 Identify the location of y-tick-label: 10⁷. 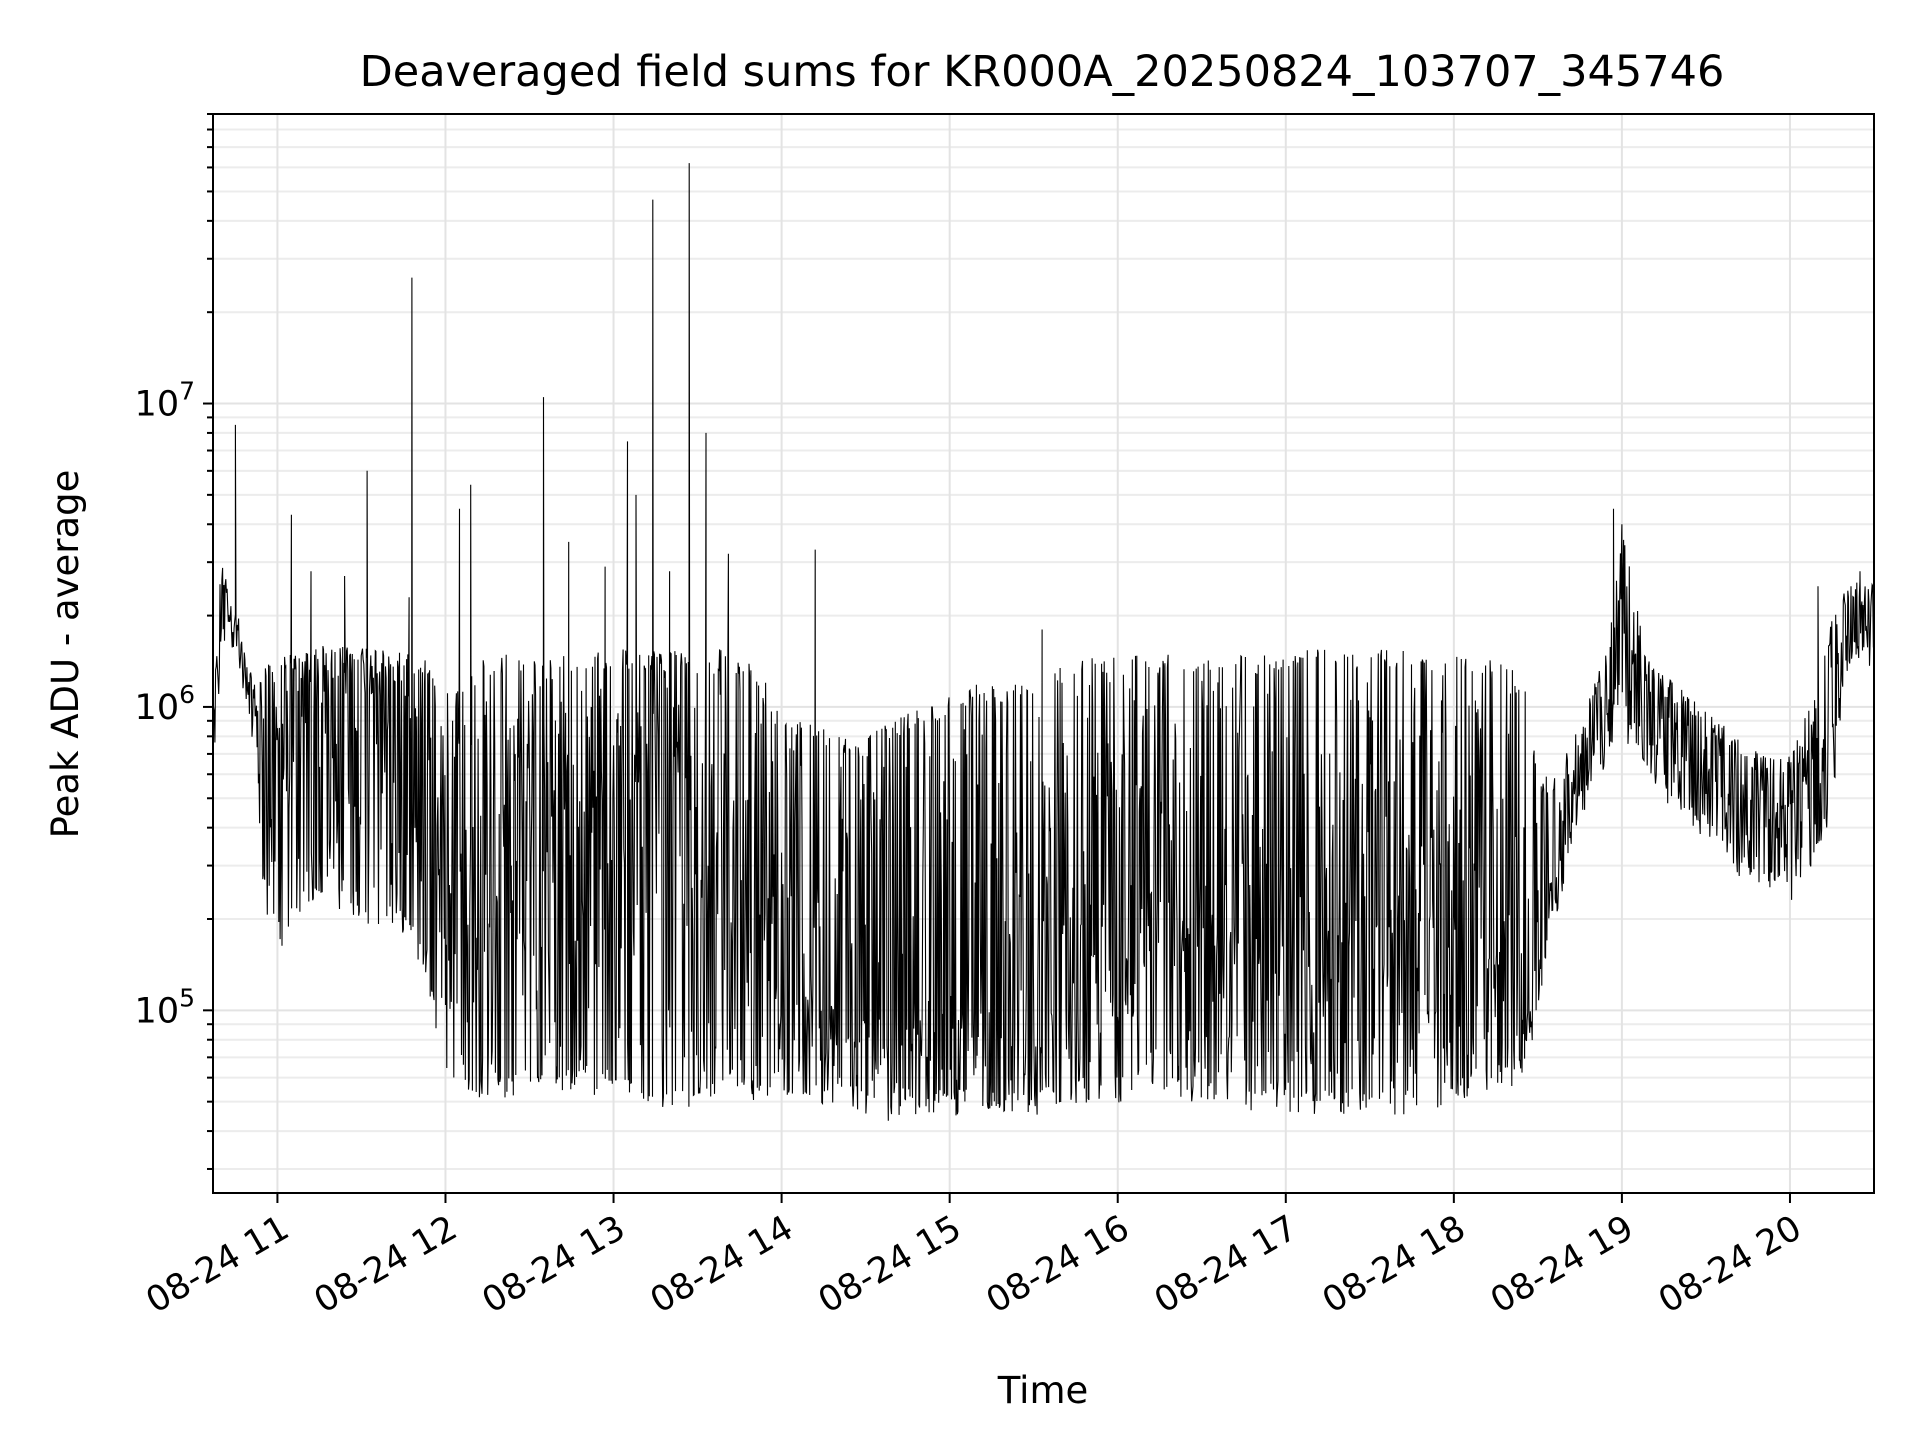
(165, 401).